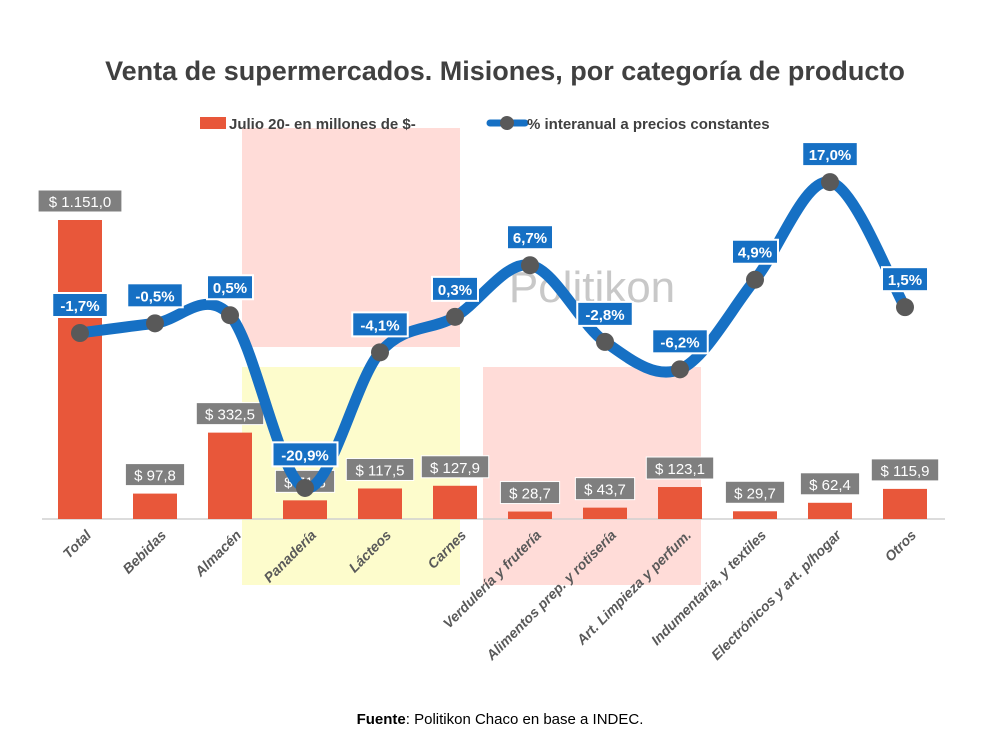  I want to click on legend-line-marker, so click(507, 123).